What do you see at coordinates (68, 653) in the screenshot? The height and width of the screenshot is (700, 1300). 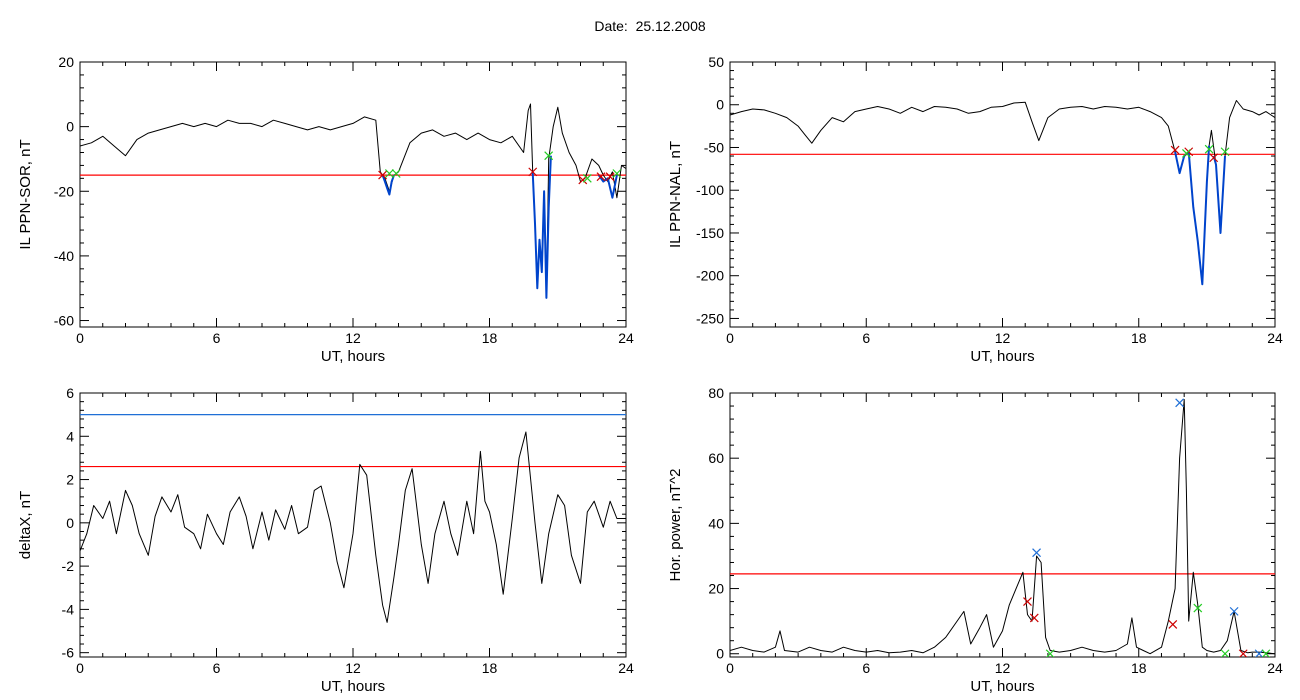 I see `y-tick-label: -6` at bounding box center [68, 653].